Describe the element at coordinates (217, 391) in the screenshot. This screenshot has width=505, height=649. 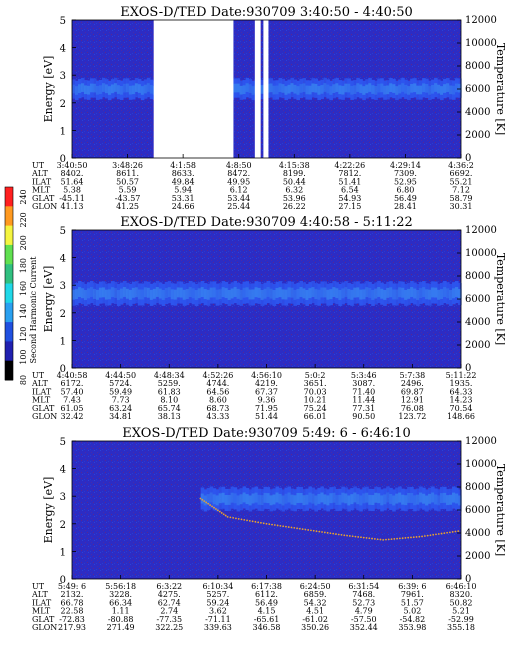
I see `table-cell: 64.56` at that location.